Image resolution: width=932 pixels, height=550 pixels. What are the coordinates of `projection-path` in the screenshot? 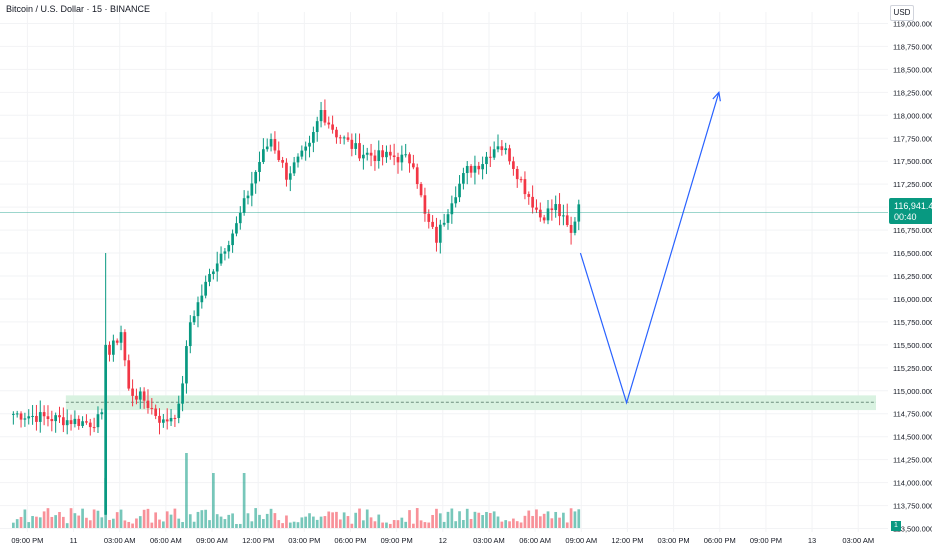 It's located at (649, 248).